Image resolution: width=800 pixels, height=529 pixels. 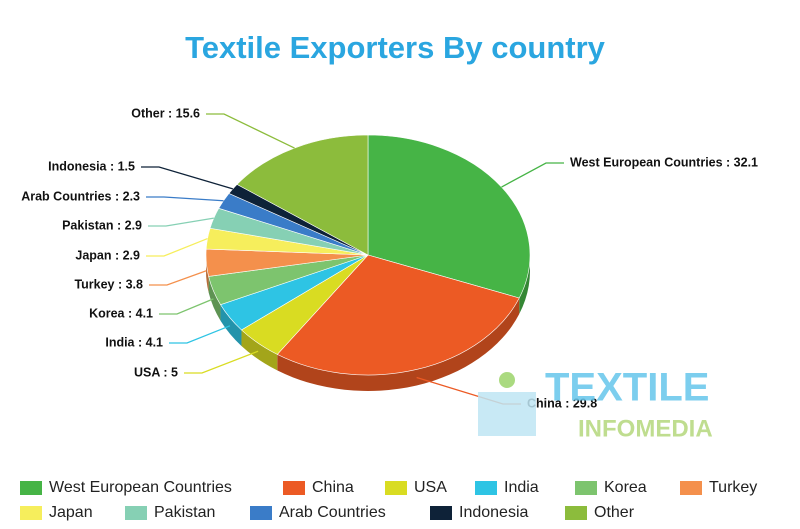 What do you see at coordinates (627, 388) in the screenshot?
I see `watermark-text: TEXTILE` at bounding box center [627, 388].